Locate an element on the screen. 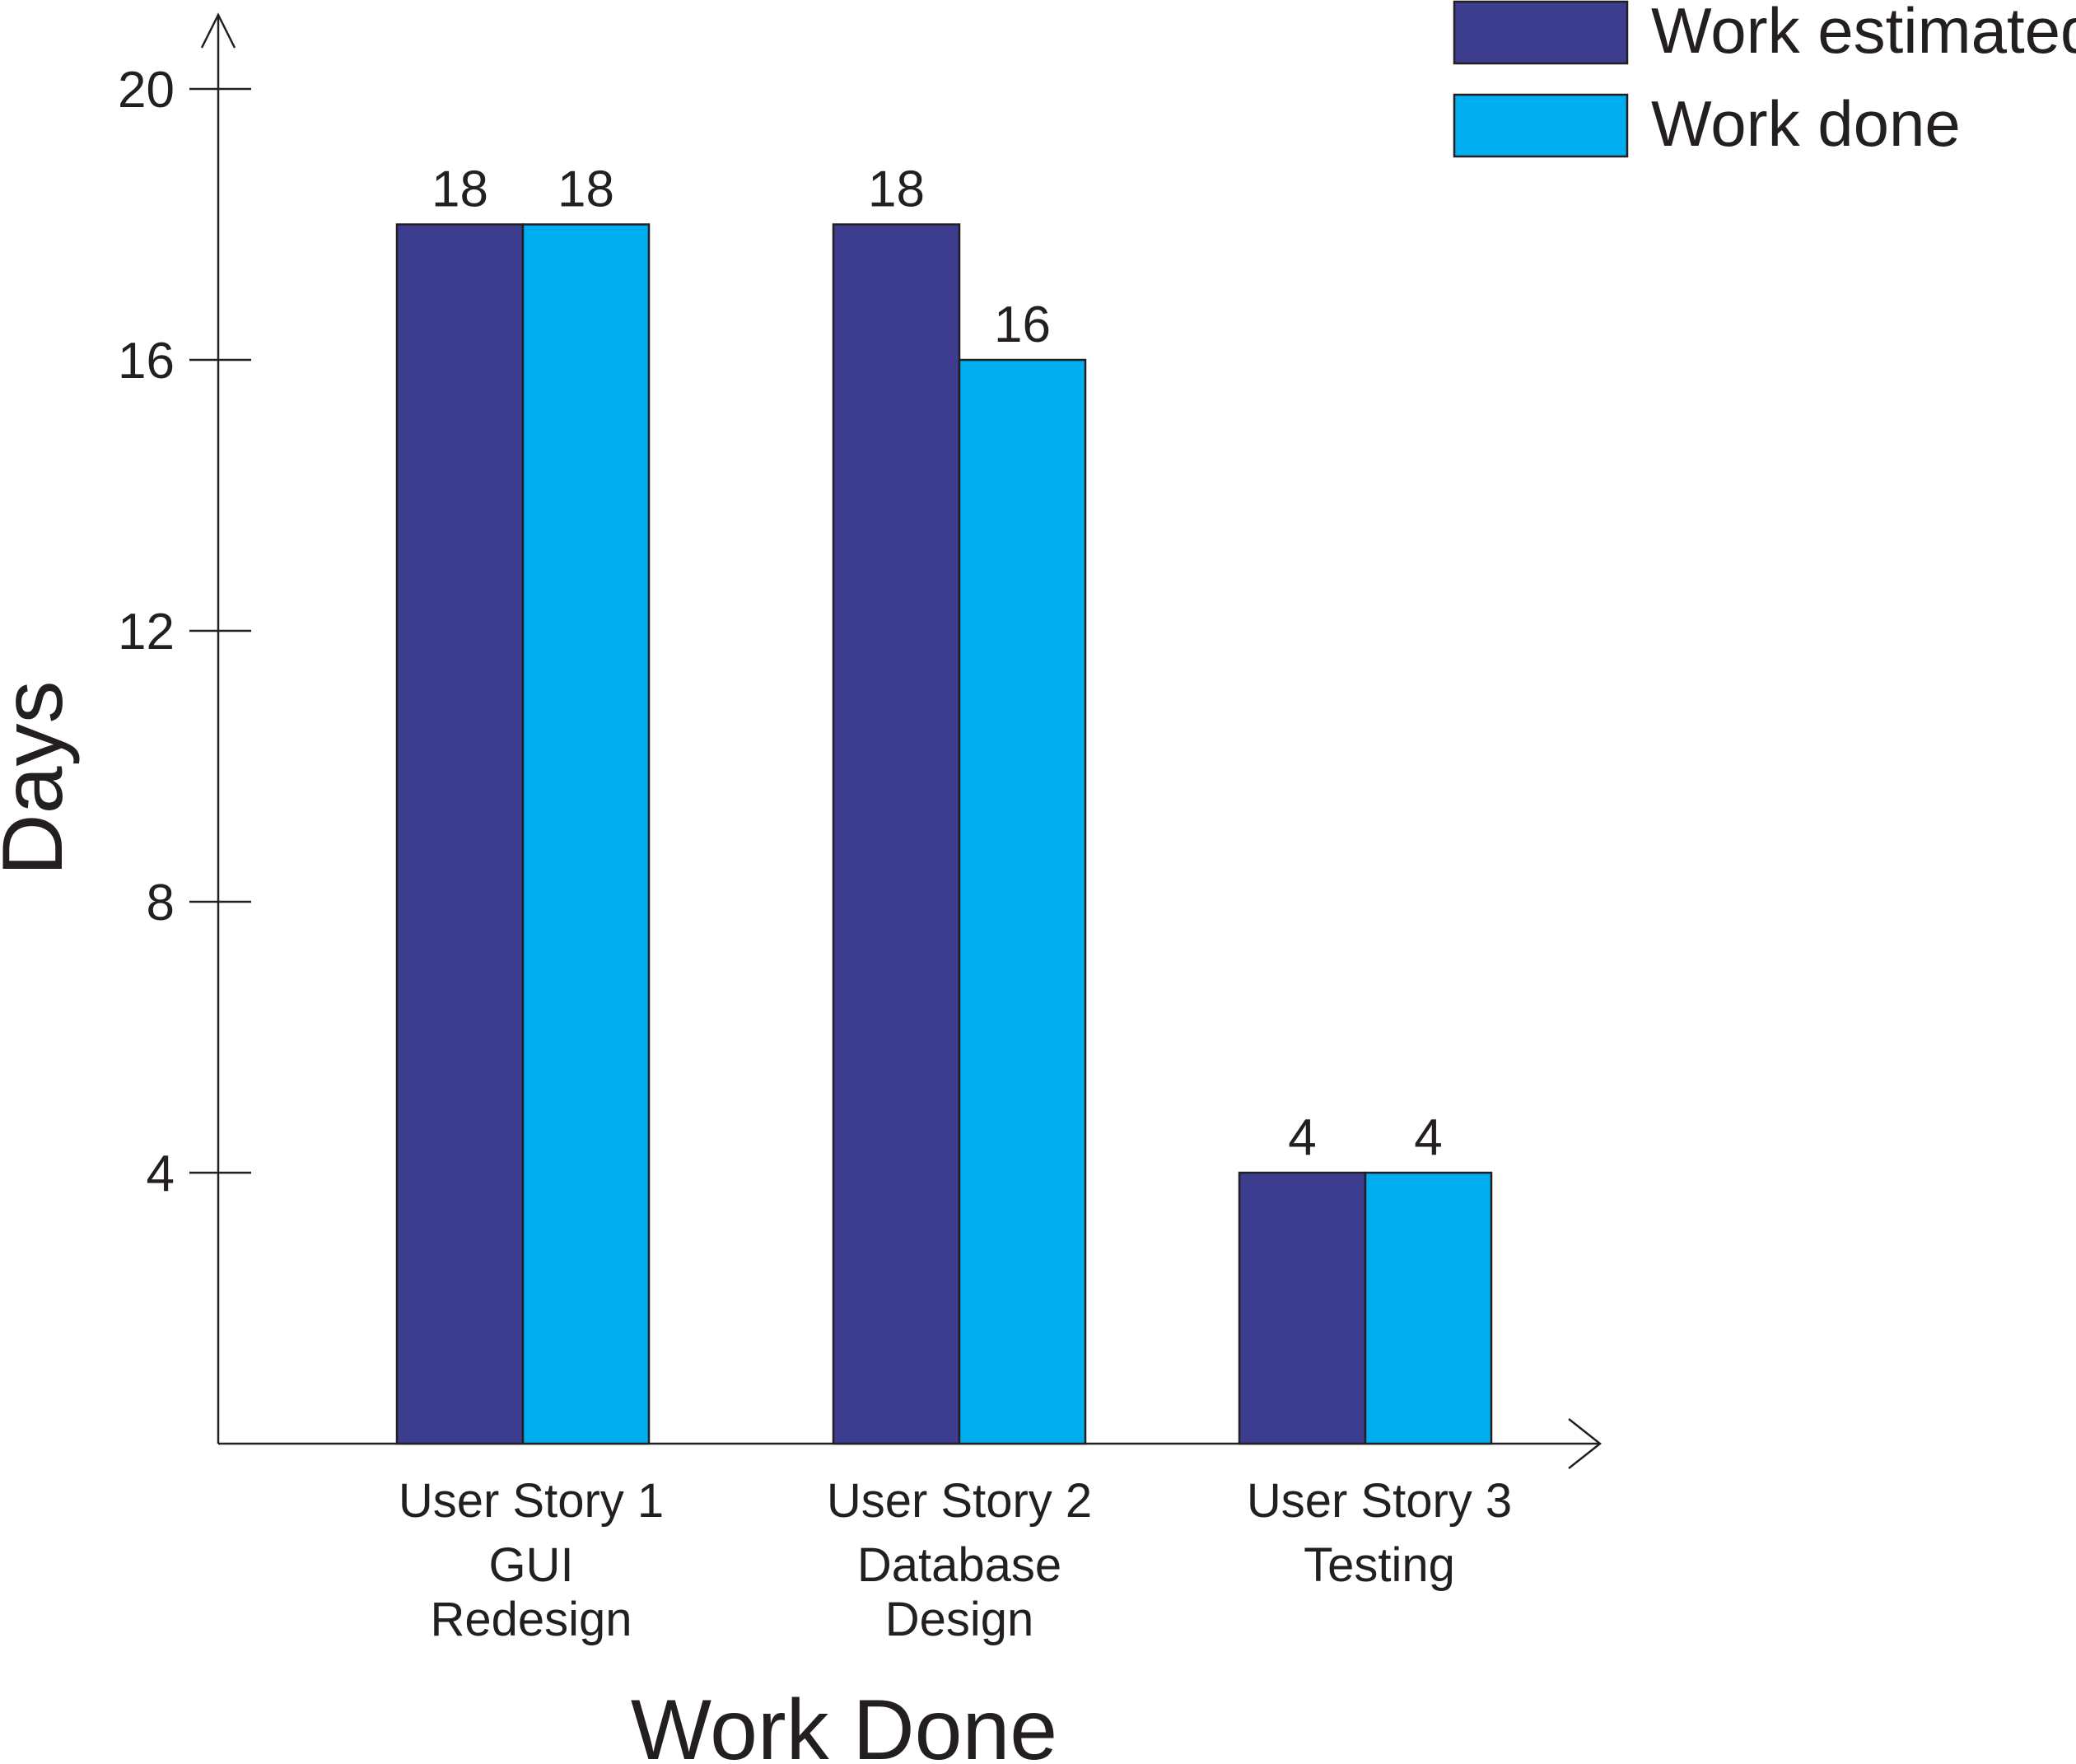  x-tick-label: User Story 3 Testing is located at coordinates (1379, 1533).